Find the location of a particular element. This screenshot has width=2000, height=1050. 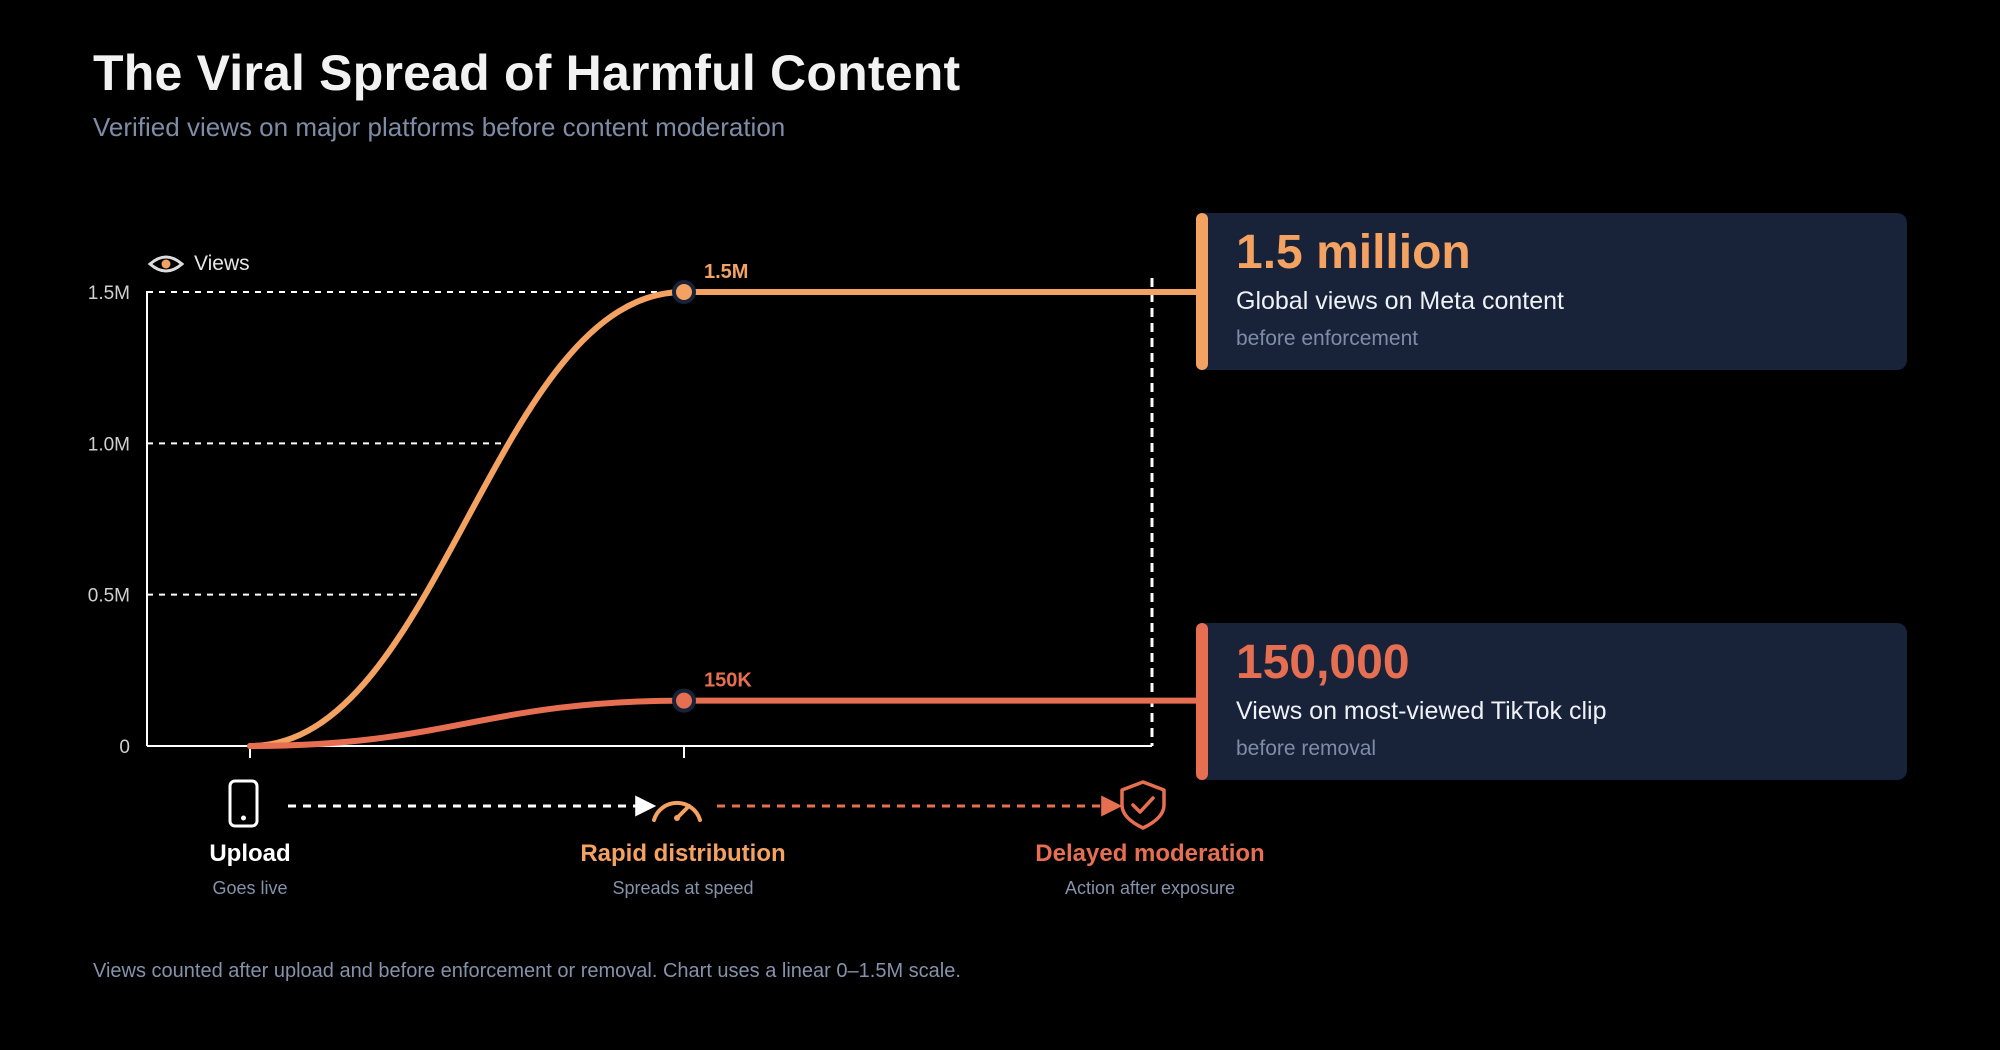

y-tick-label: 1.5M is located at coordinates (109, 293).